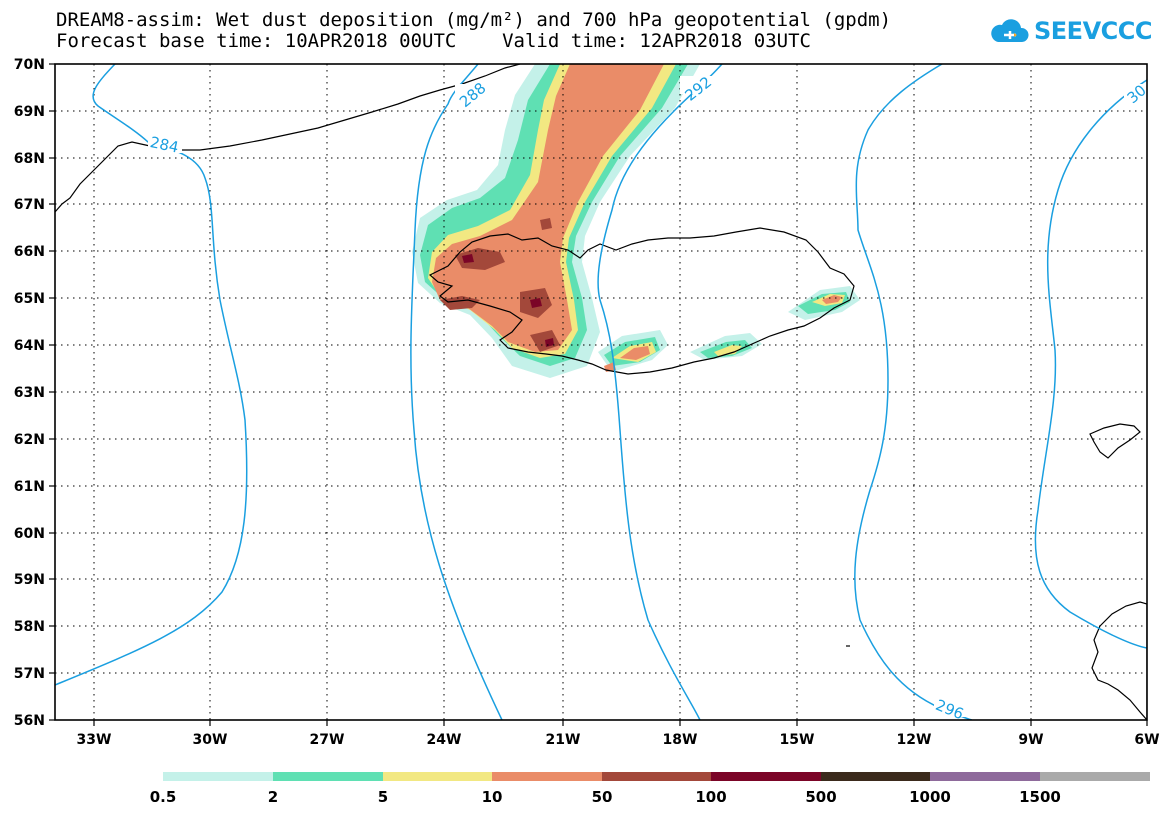 The height and width of the screenshot is (815, 1175). I want to click on lon-label: 6W, so click(1146, 740).